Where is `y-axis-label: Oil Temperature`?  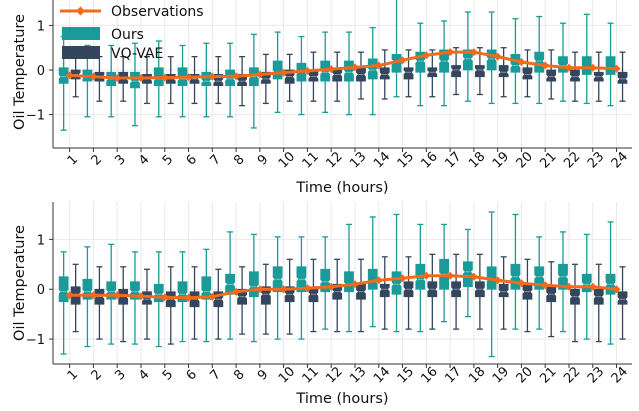
y-axis-label: Oil Temperature is located at coordinates (20, 283).